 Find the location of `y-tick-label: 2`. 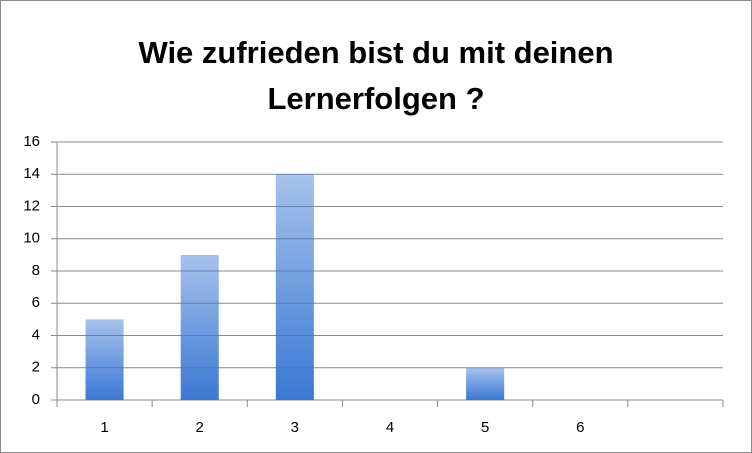

y-tick-label: 2 is located at coordinates (36, 367).